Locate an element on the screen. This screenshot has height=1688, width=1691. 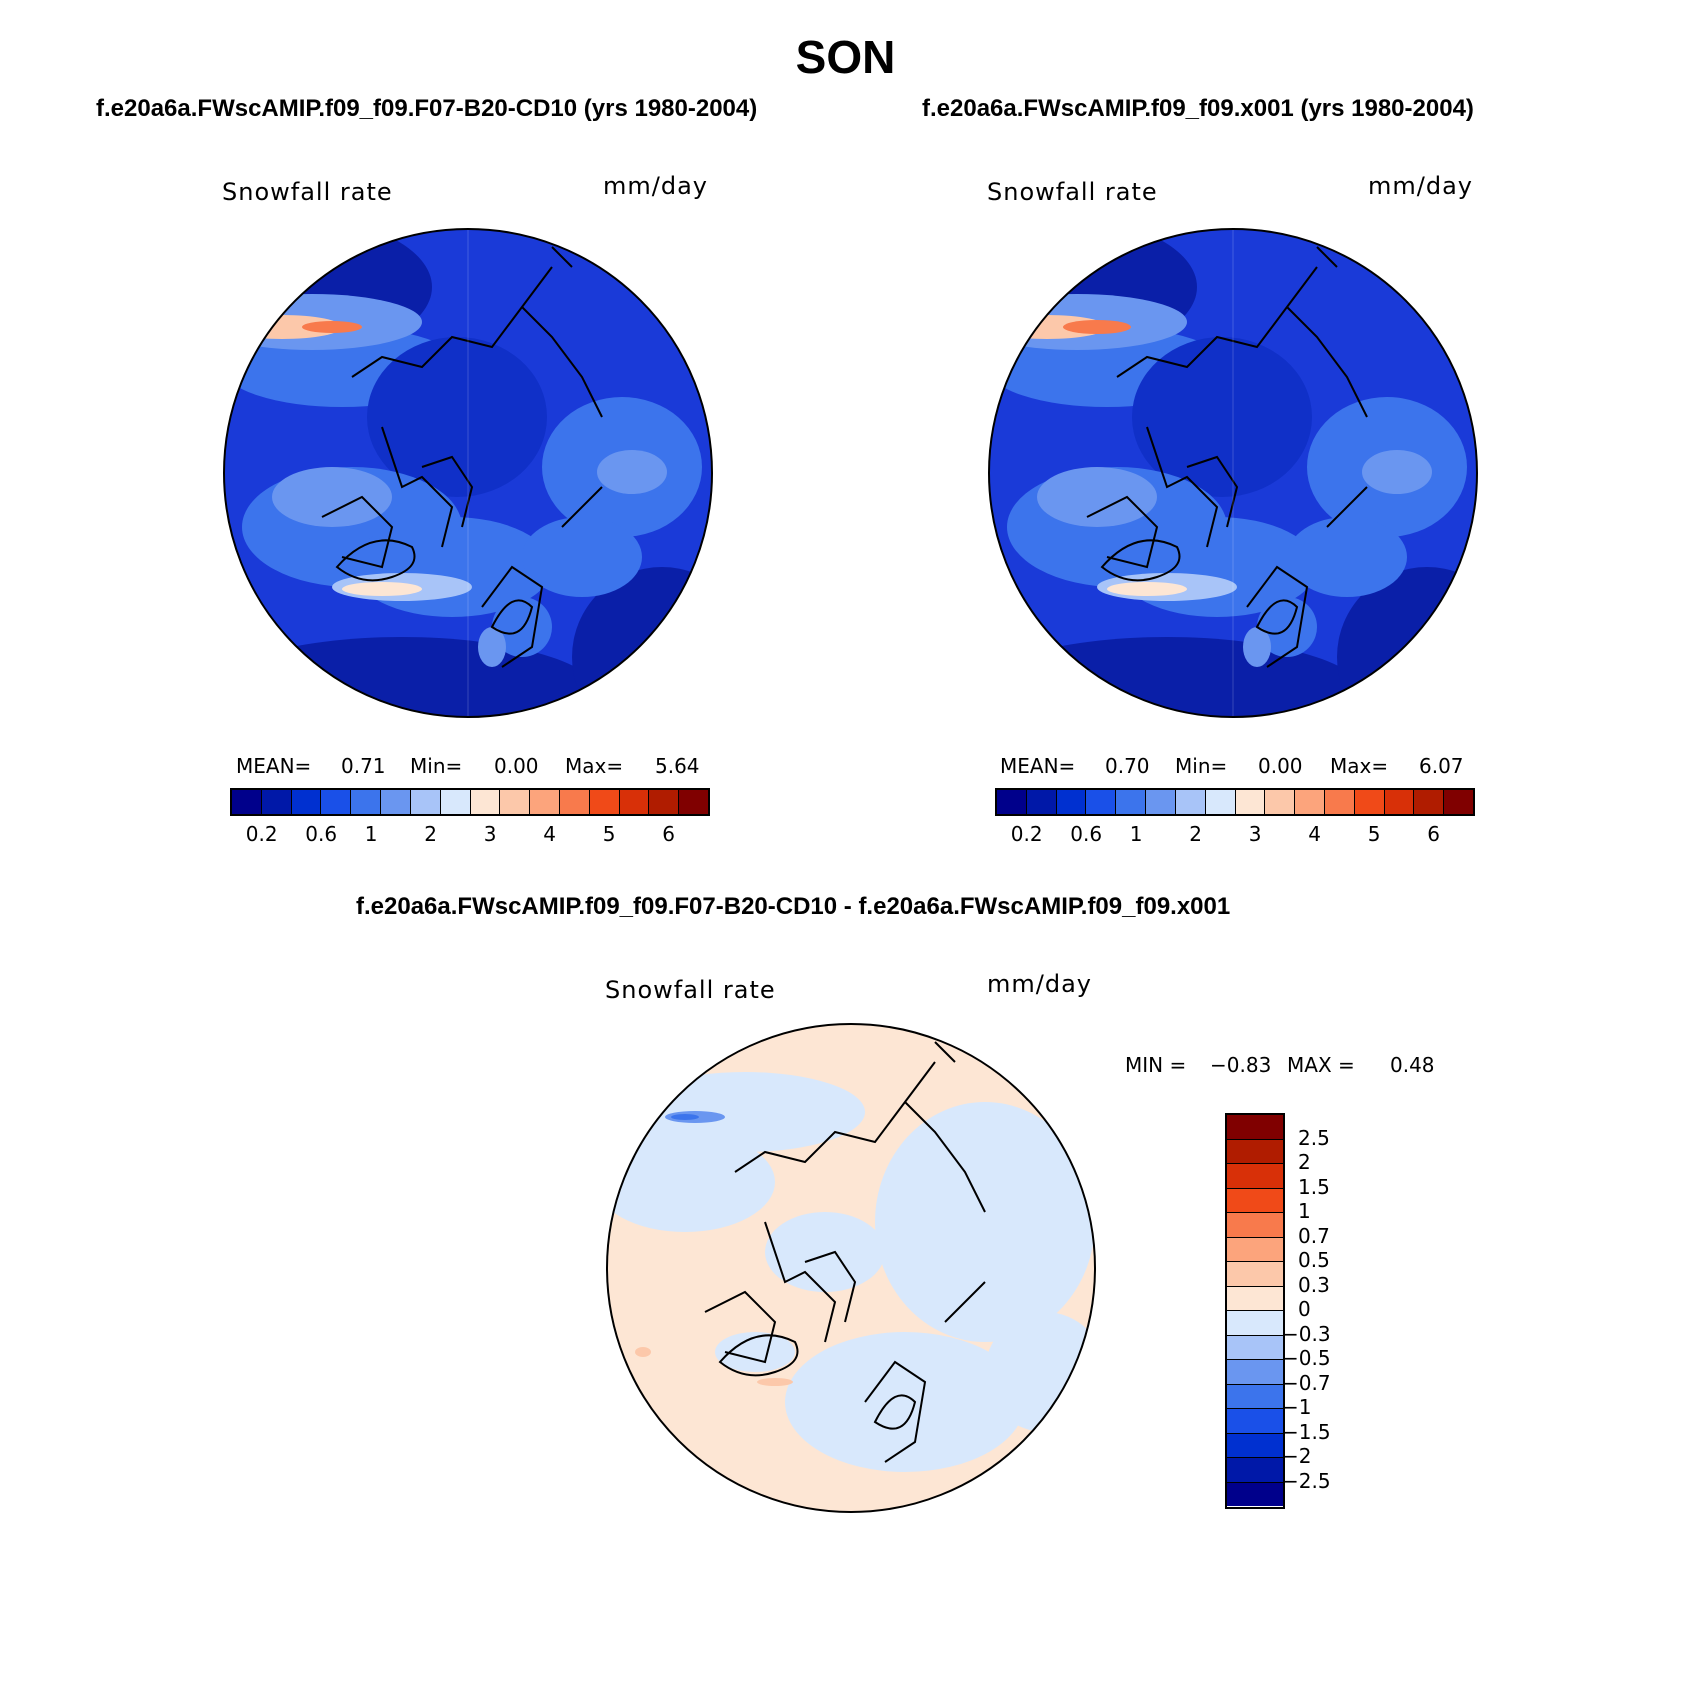
panel-2-colorbar-ticks: 0.2 0.6 1 2 3 4 5 6 is located at coordinates (1235, 837).